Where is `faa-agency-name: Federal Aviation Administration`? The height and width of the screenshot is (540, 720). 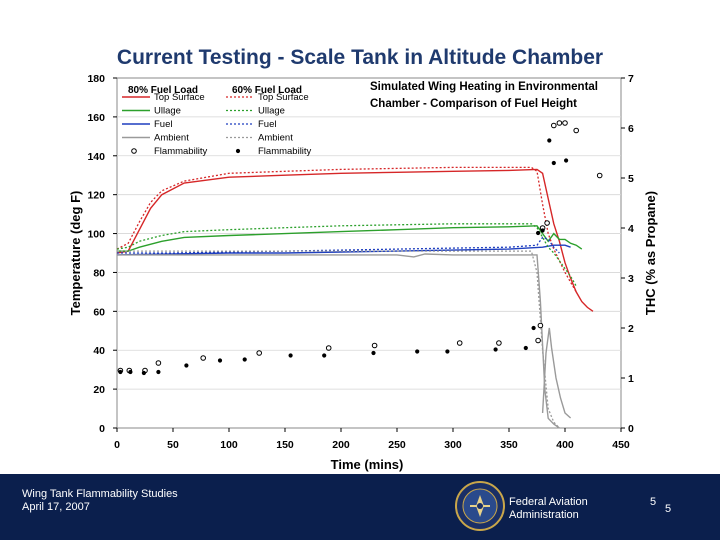 faa-agency-name: Federal Aviation Administration is located at coordinates (548, 509).